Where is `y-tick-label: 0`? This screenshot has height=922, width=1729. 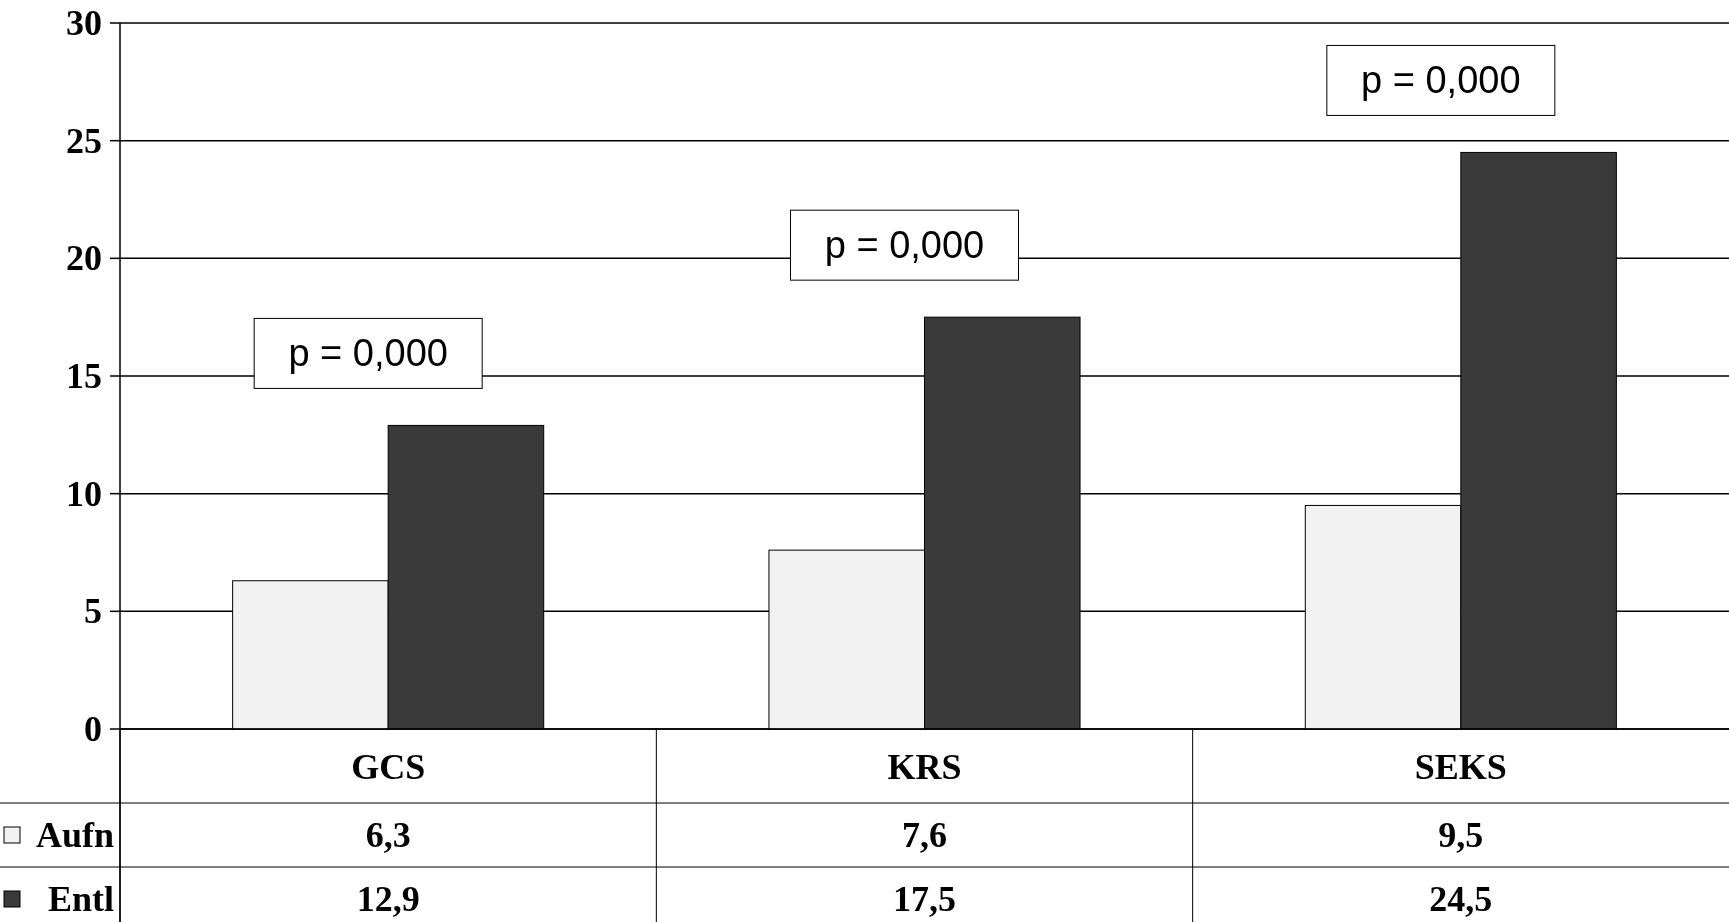
y-tick-label: 0 is located at coordinates (93, 729).